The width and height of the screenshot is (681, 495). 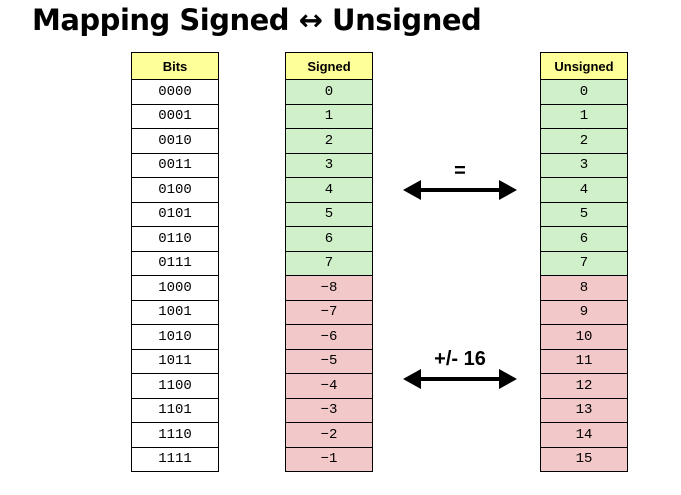 What do you see at coordinates (329, 386) in the screenshot?
I see `signed-cell: −4` at bounding box center [329, 386].